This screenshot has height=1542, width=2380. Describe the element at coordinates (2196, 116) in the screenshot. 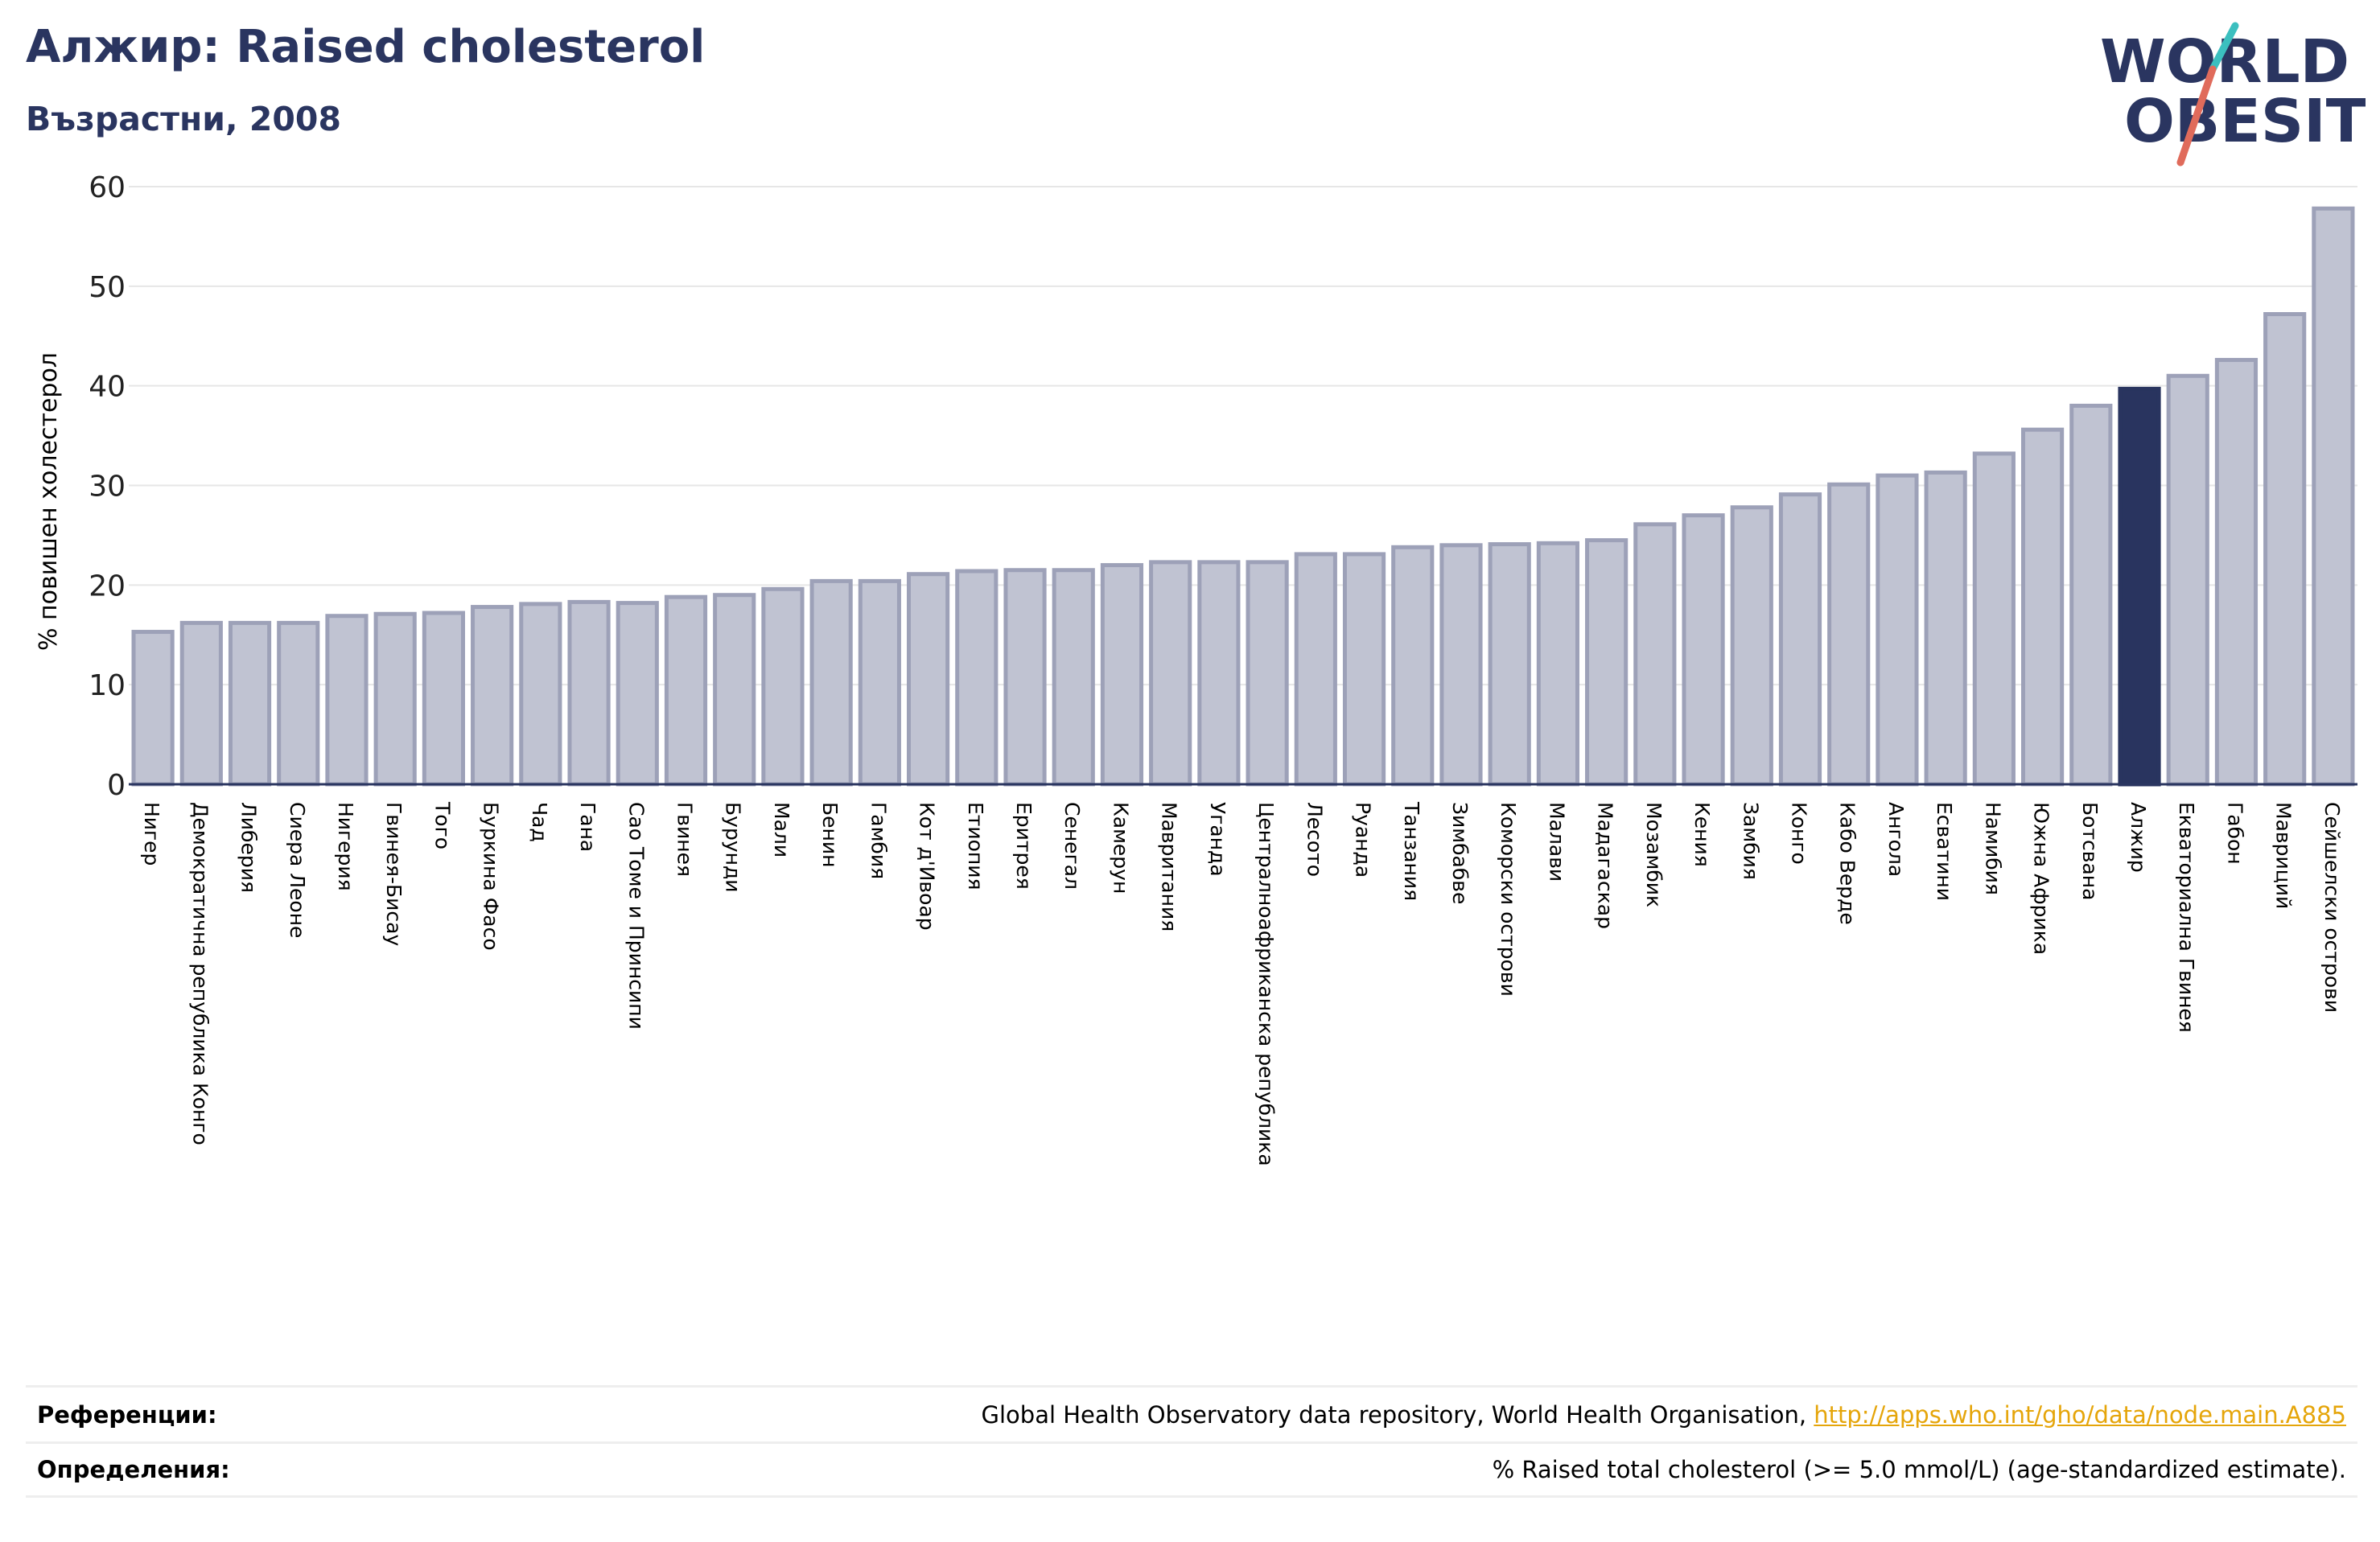

I see `logo-slash-red` at that location.